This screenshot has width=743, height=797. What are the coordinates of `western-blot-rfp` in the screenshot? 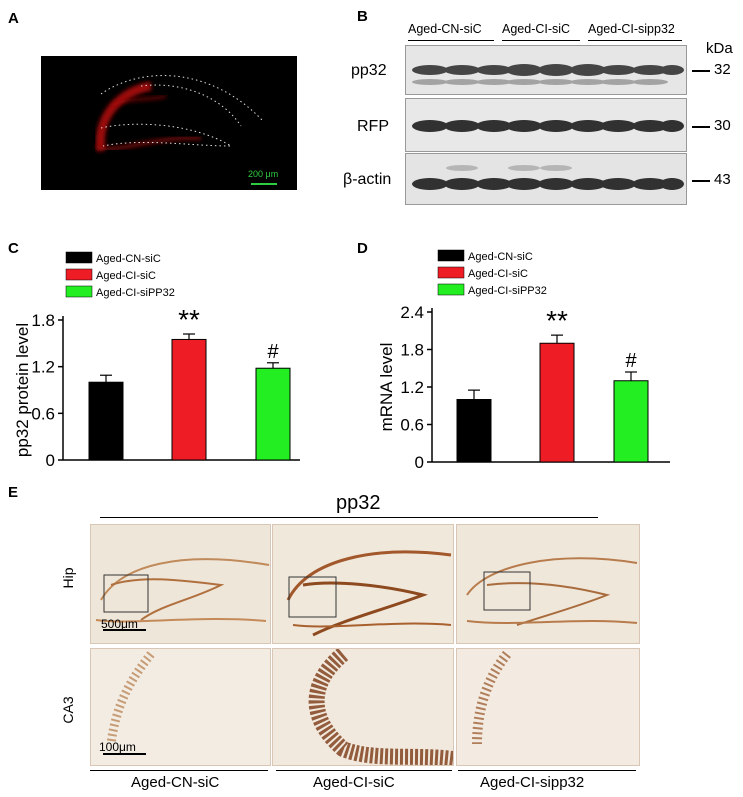 It's located at (546, 125).